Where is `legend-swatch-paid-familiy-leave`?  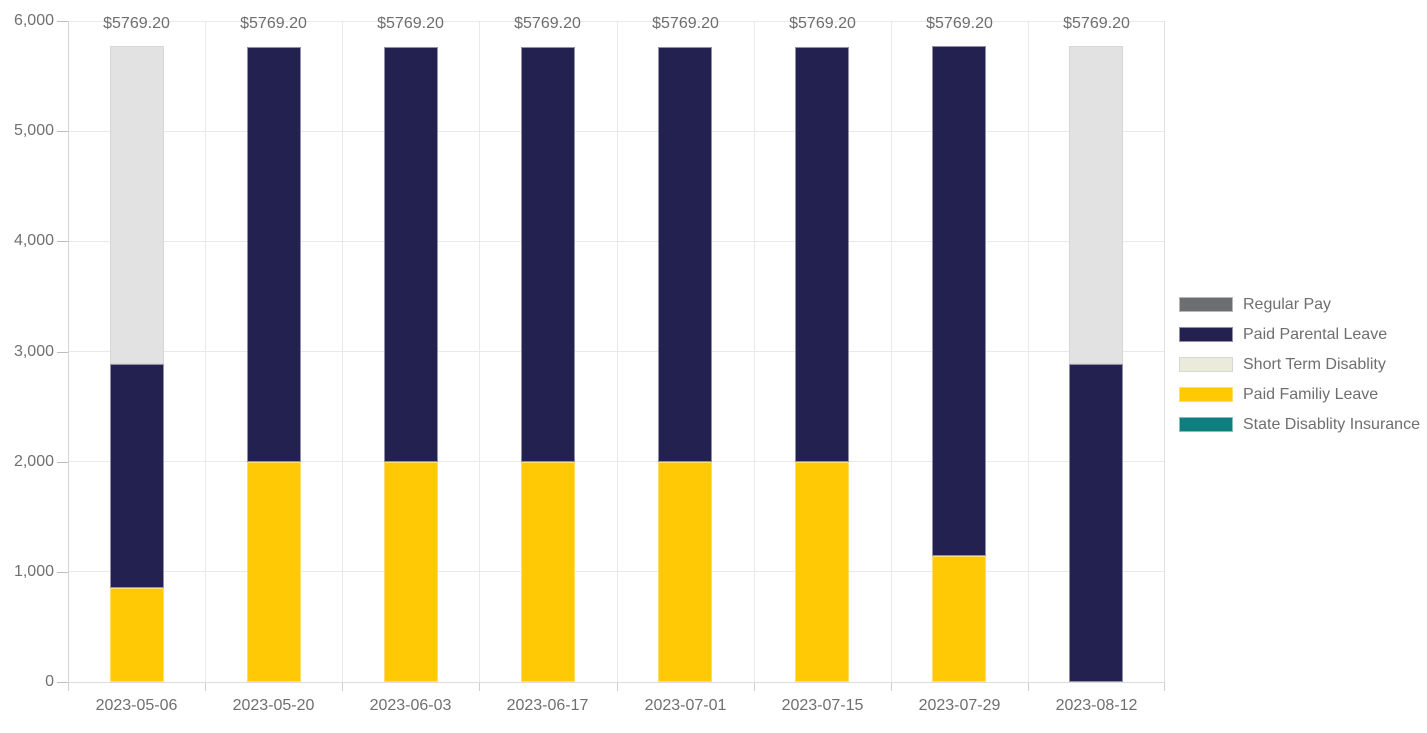 legend-swatch-paid-familiy-leave is located at coordinates (1206, 394).